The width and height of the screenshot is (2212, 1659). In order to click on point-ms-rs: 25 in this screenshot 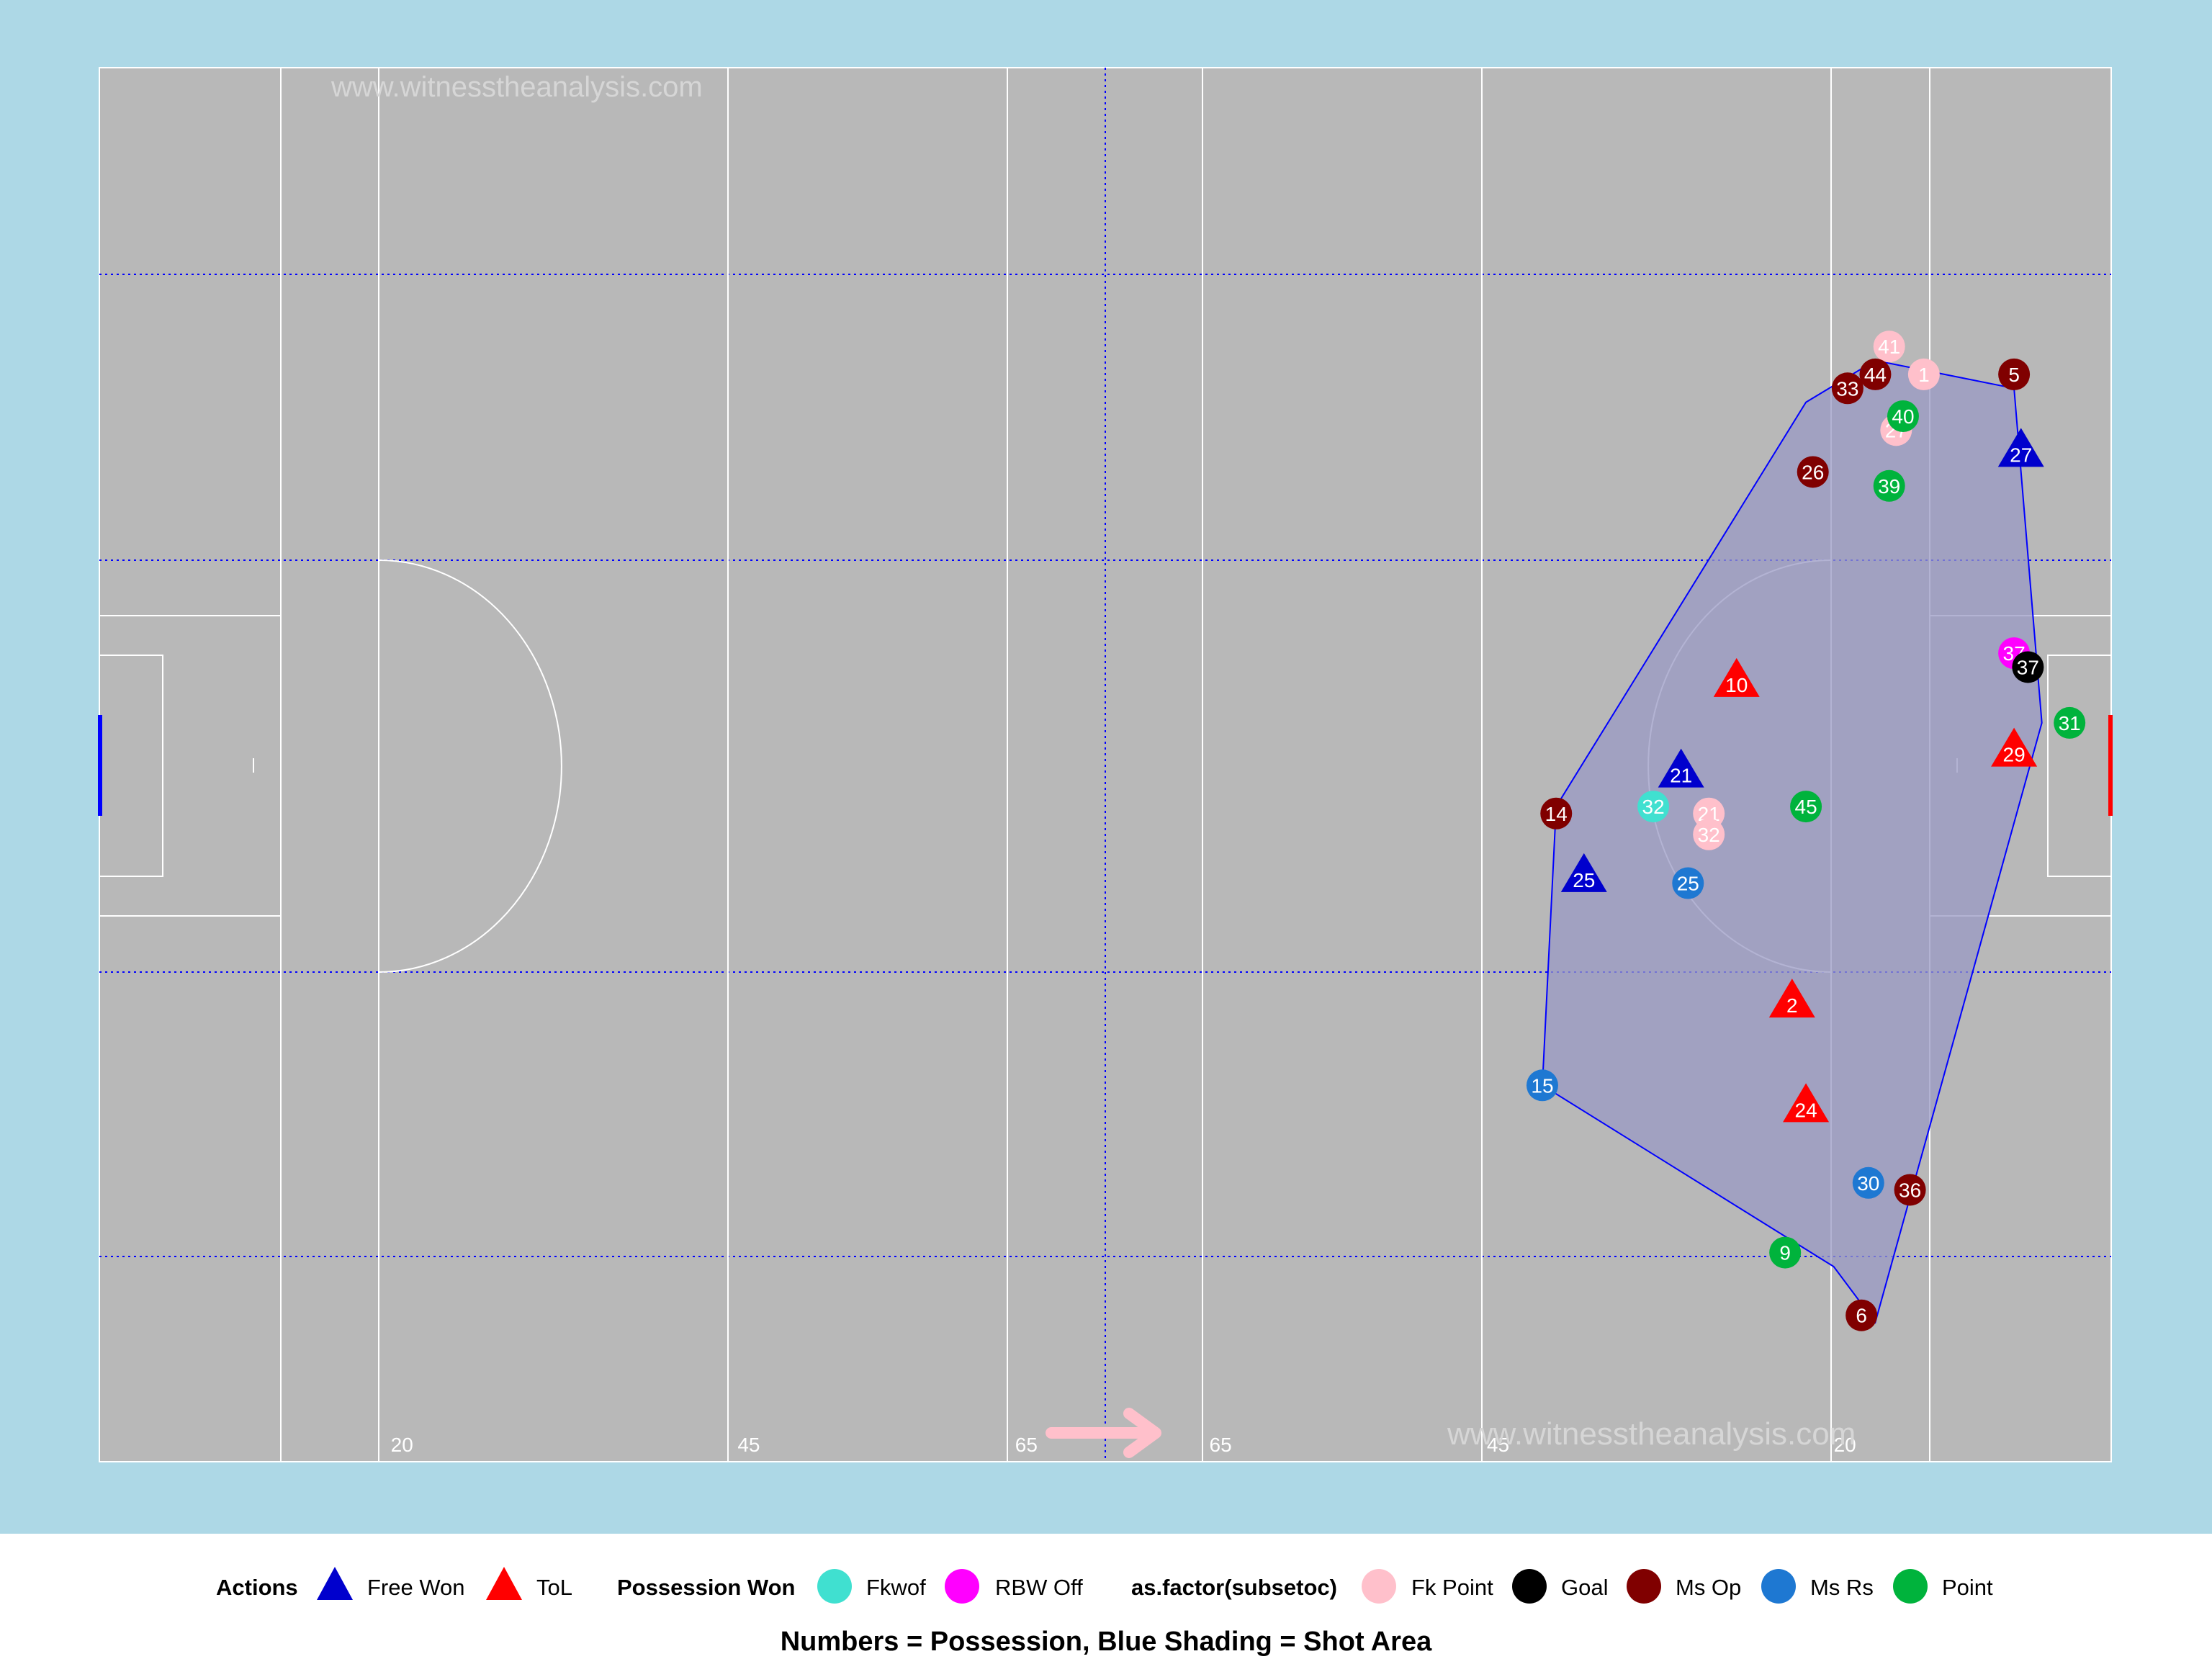, I will do `click(1688, 883)`.